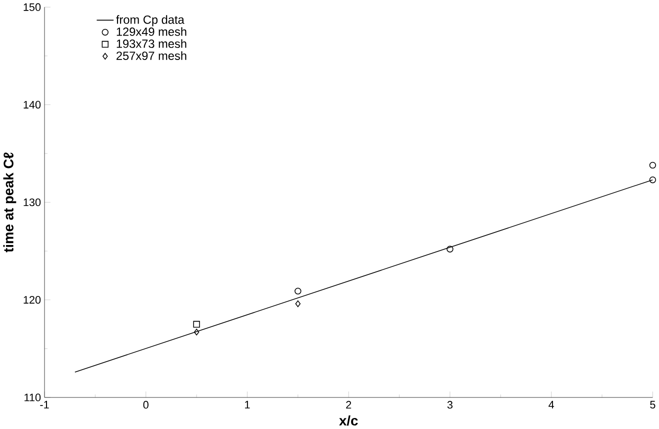  Describe the element at coordinates (145, 404) in the screenshot. I see `x-tick-label: 0` at that location.